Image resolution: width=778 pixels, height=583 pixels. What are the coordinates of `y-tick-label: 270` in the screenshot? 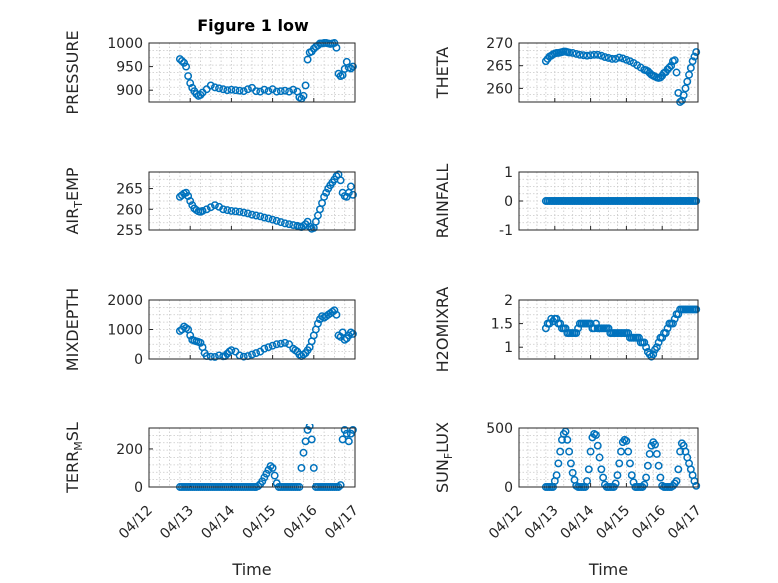 It's located at (499, 44).